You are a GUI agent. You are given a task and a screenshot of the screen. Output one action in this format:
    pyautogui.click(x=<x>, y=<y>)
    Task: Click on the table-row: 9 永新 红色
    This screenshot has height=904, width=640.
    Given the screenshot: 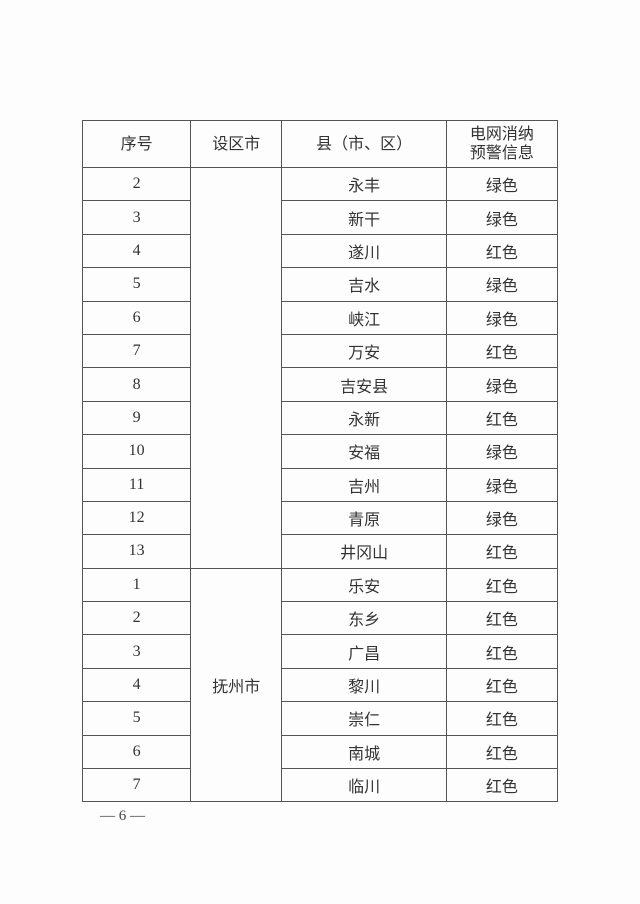 What is the action you would take?
    pyautogui.click(x=320, y=418)
    